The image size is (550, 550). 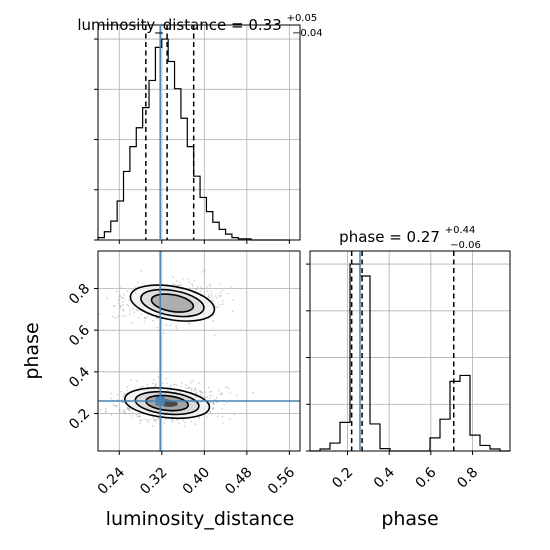 I want to click on y-tick-label: 0.8, so click(x=79, y=294).